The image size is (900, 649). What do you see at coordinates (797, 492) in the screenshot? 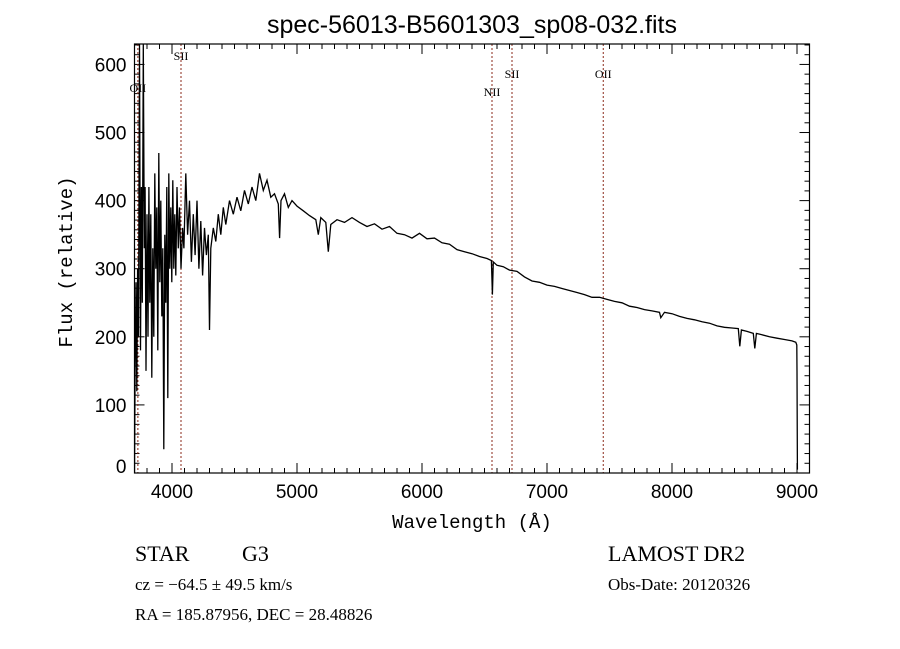
I see `x-tick-label: 9000` at bounding box center [797, 492].